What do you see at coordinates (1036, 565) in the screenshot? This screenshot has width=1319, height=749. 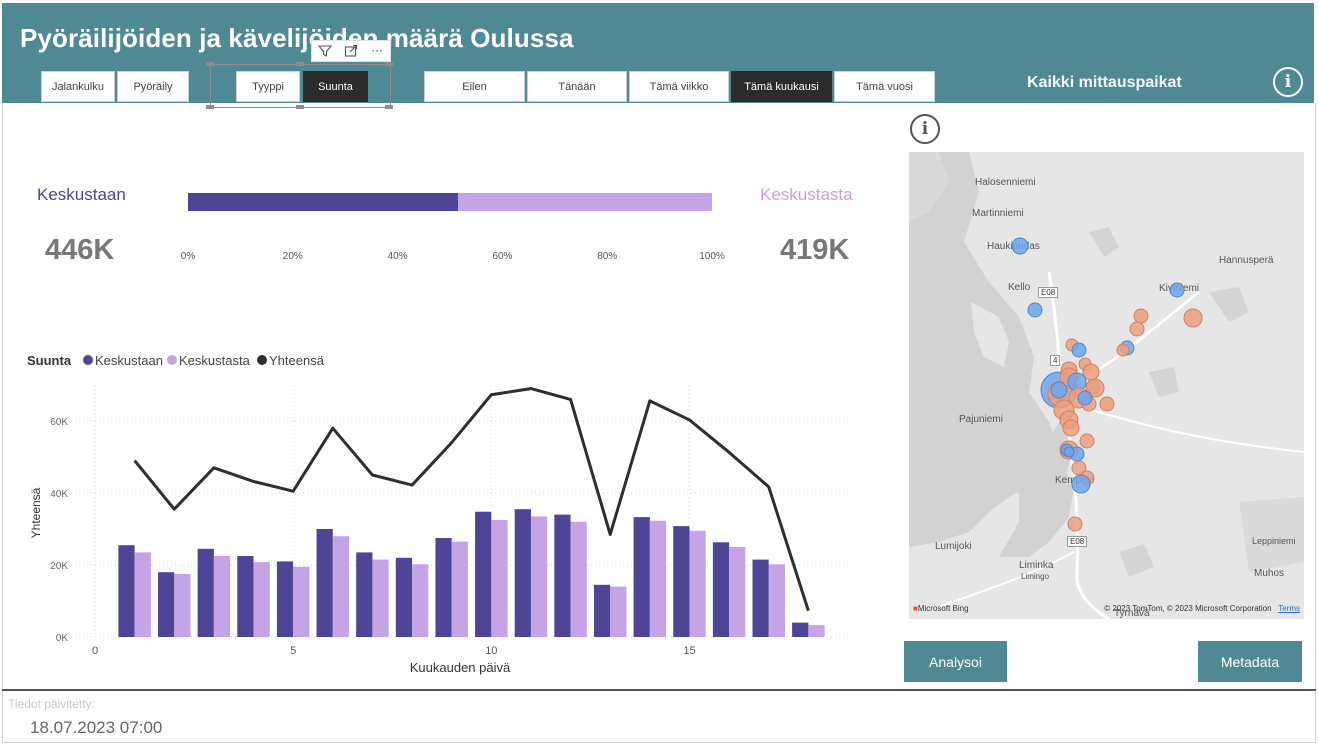 I see `map-place-label: Liminka` at bounding box center [1036, 565].